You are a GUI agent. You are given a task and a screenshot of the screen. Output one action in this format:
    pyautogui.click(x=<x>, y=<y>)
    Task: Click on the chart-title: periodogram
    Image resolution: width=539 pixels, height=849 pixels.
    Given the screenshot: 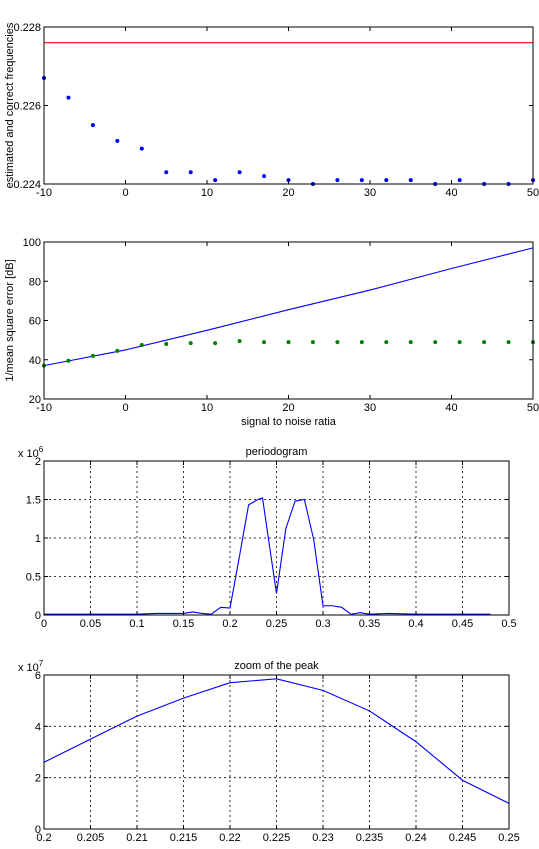 What is the action you would take?
    pyautogui.click(x=277, y=452)
    